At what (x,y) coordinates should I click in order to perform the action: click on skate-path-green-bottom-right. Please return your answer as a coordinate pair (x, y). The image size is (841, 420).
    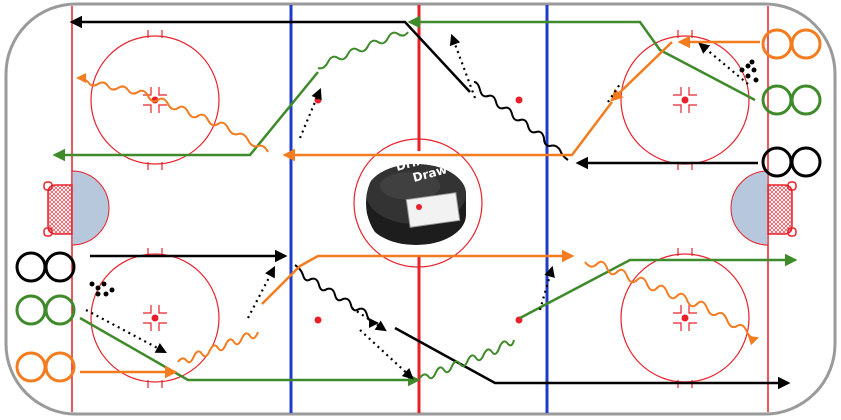
    Looking at the image, I should click on (658, 286).